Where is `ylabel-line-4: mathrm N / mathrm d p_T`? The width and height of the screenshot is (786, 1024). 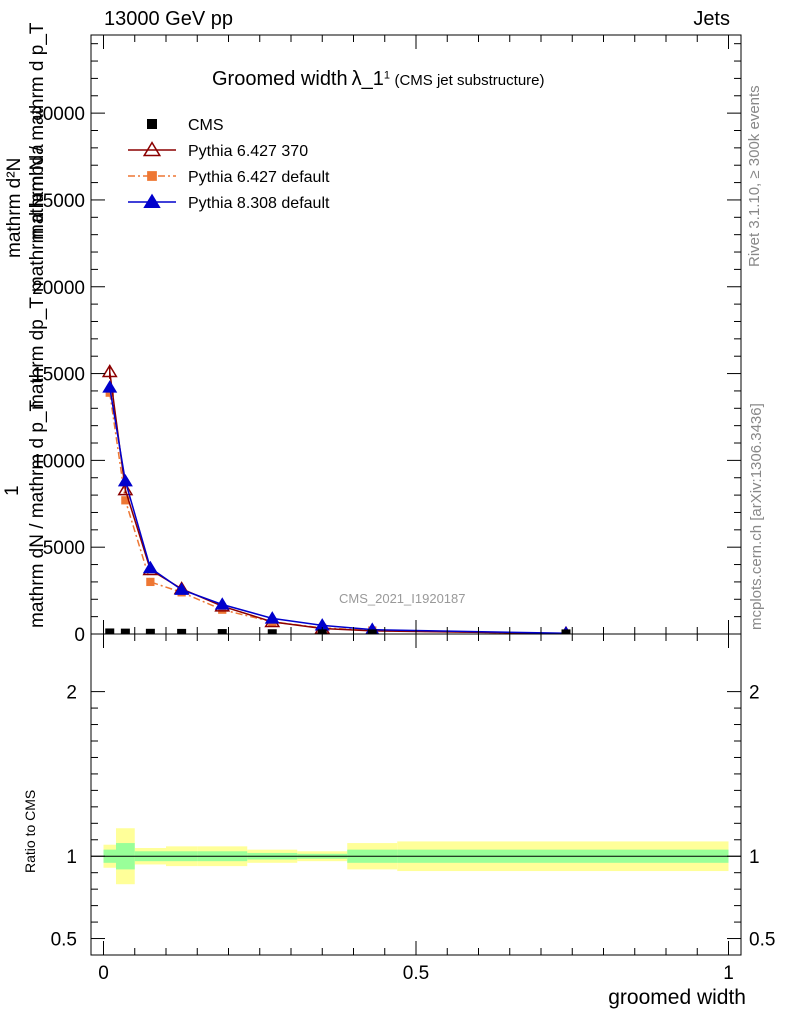 ylabel-line-4: mathrm N / mathrm d p_T is located at coordinates (37, 131).